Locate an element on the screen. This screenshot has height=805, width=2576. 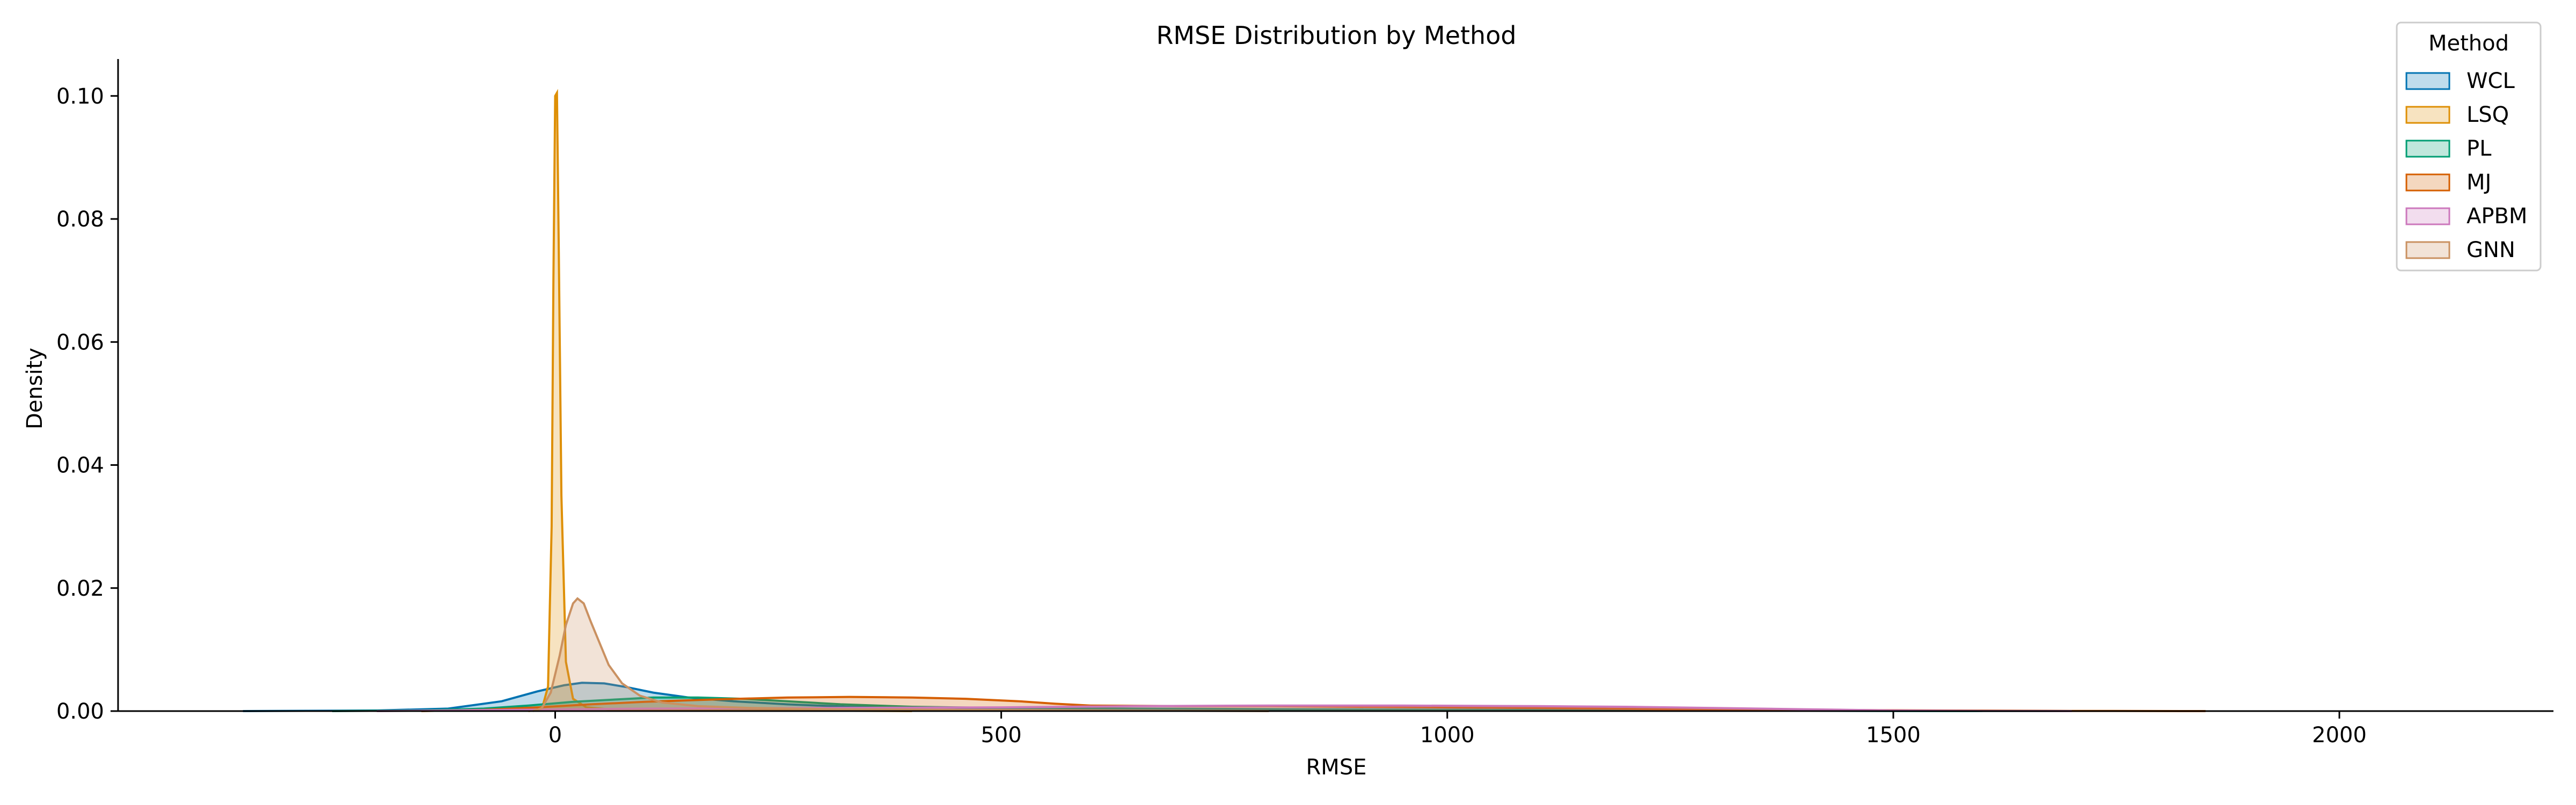
density-line-gnn is located at coordinates (900, 654).